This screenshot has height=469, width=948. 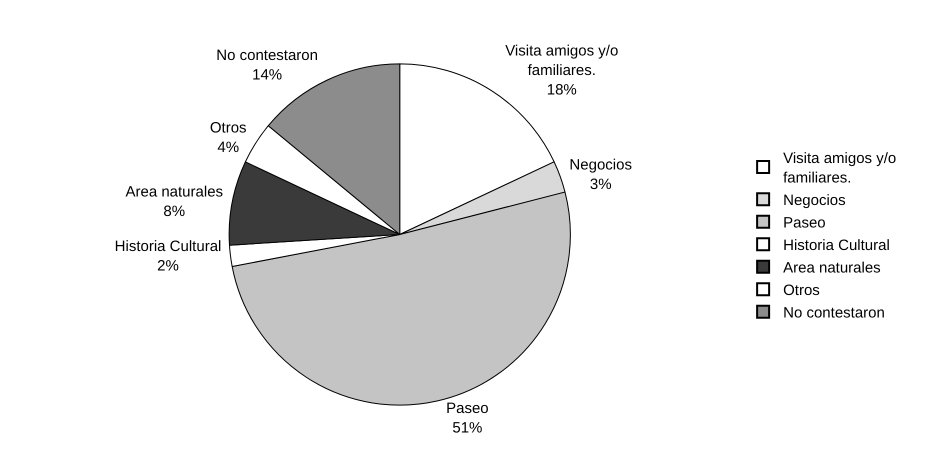 What do you see at coordinates (228, 128) in the screenshot?
I see `slice-label: Otros` at bounding box center [228, 128].